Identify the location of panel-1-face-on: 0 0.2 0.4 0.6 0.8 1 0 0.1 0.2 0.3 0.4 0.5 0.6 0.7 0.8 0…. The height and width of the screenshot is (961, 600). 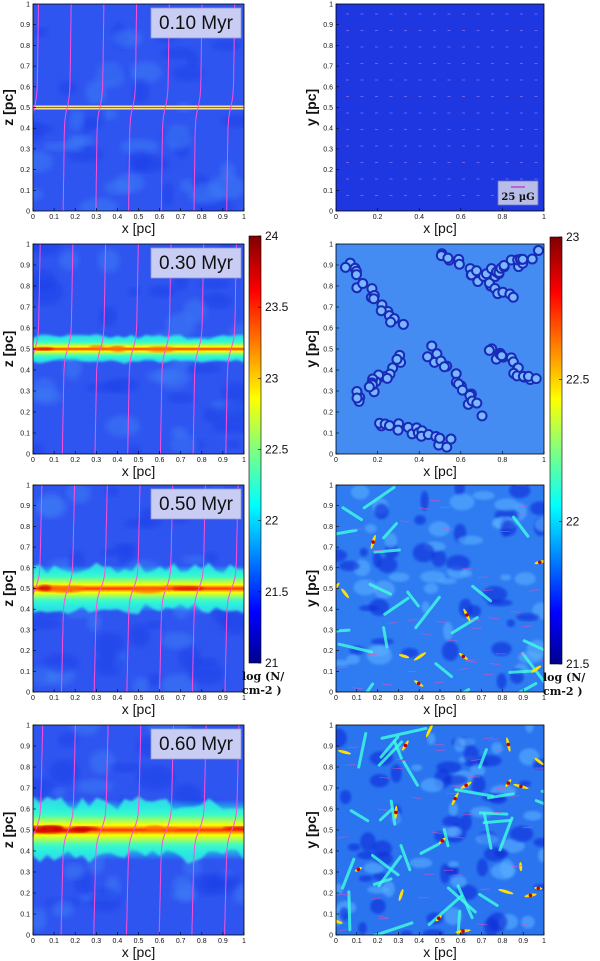
(424, 119).